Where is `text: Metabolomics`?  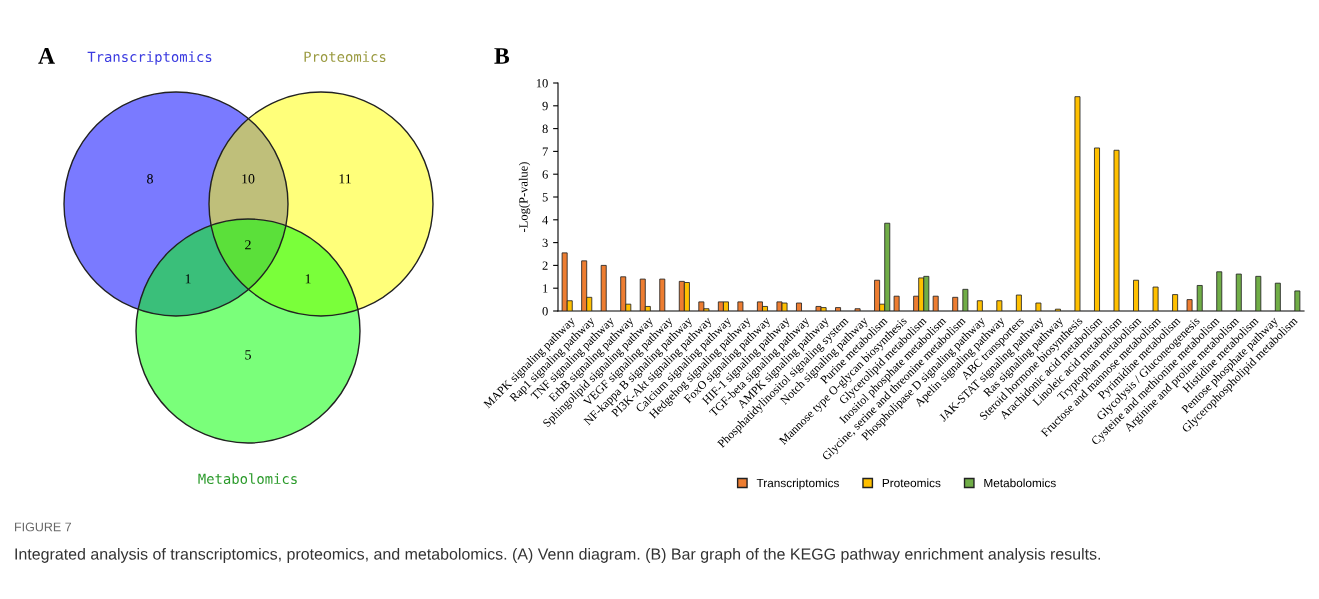
text: Metabolomics is located at coordinates (247, 479).